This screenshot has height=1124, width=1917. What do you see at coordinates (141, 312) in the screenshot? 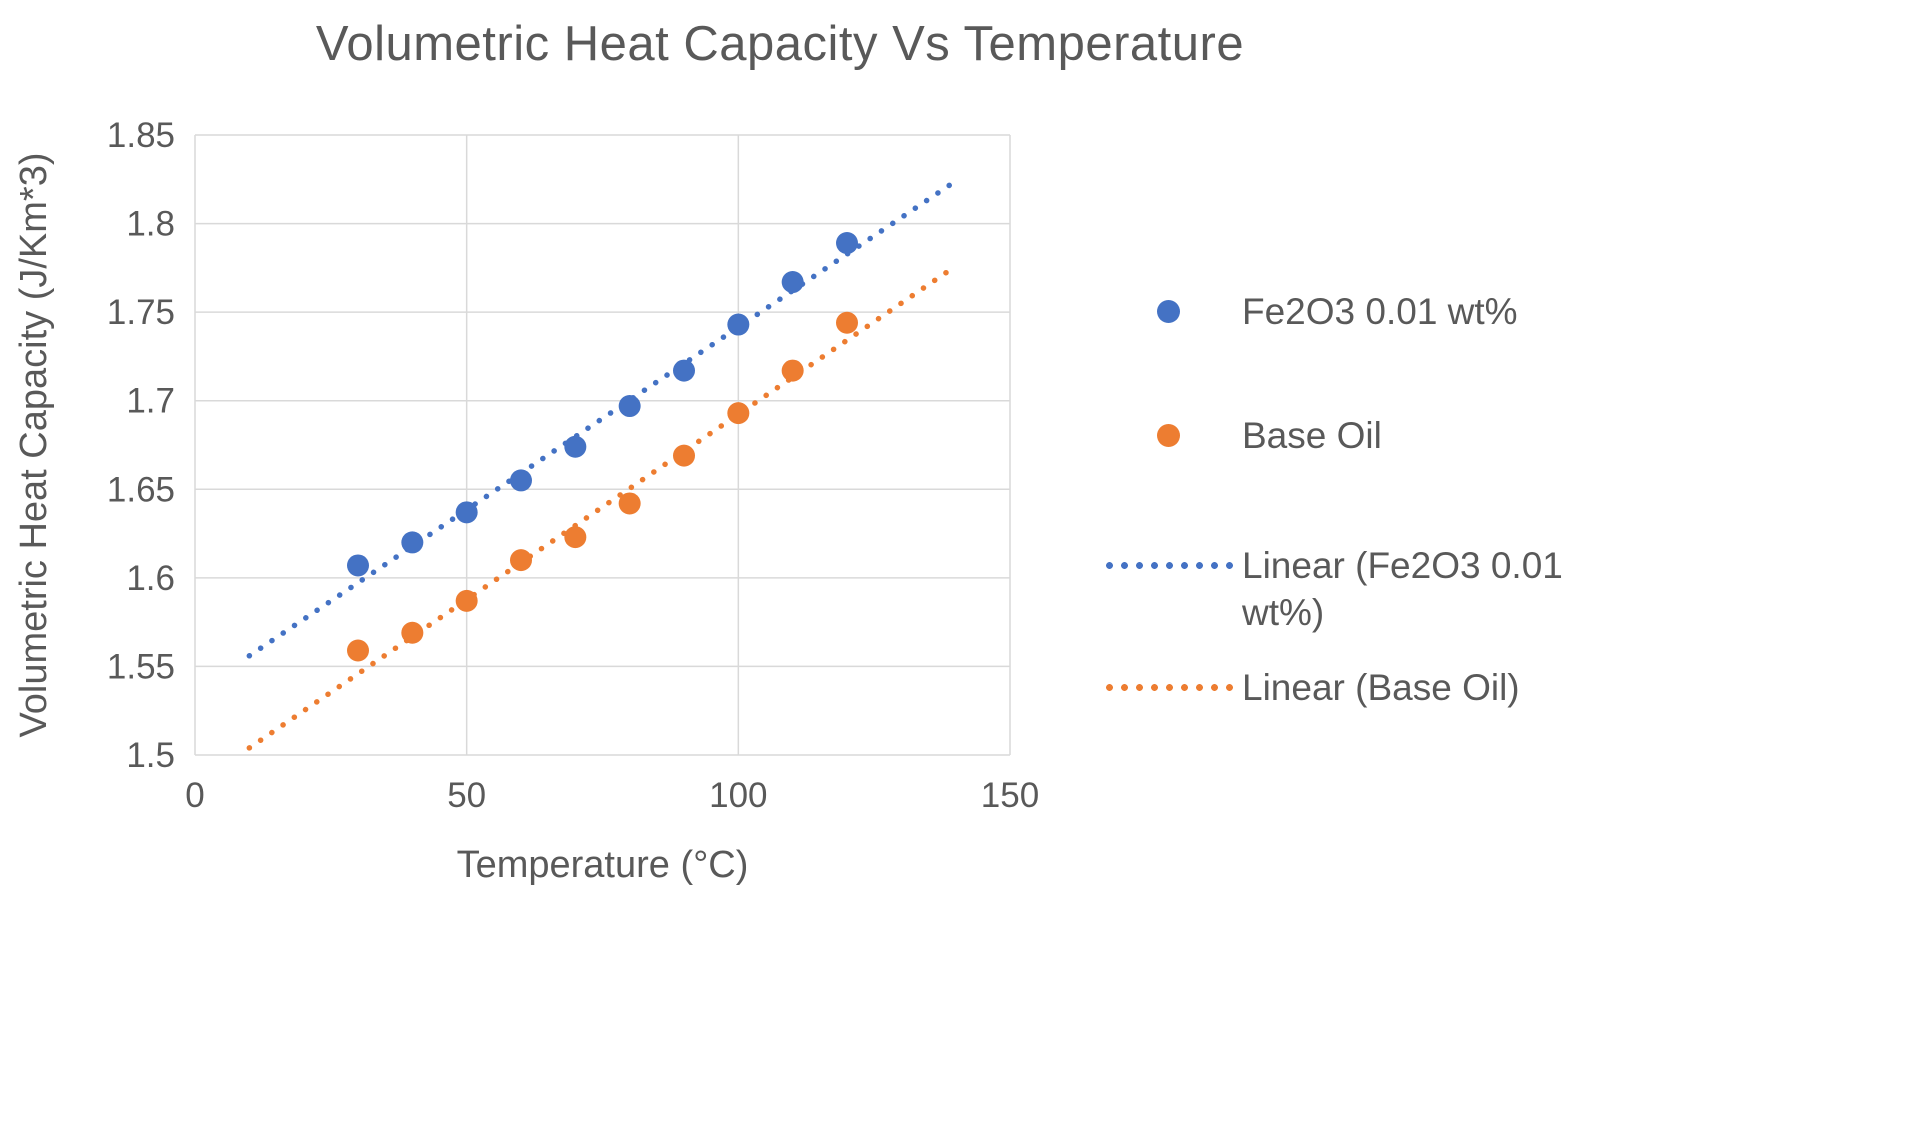
I see `svg-text: 1.75` at bounding box center [141, 312].